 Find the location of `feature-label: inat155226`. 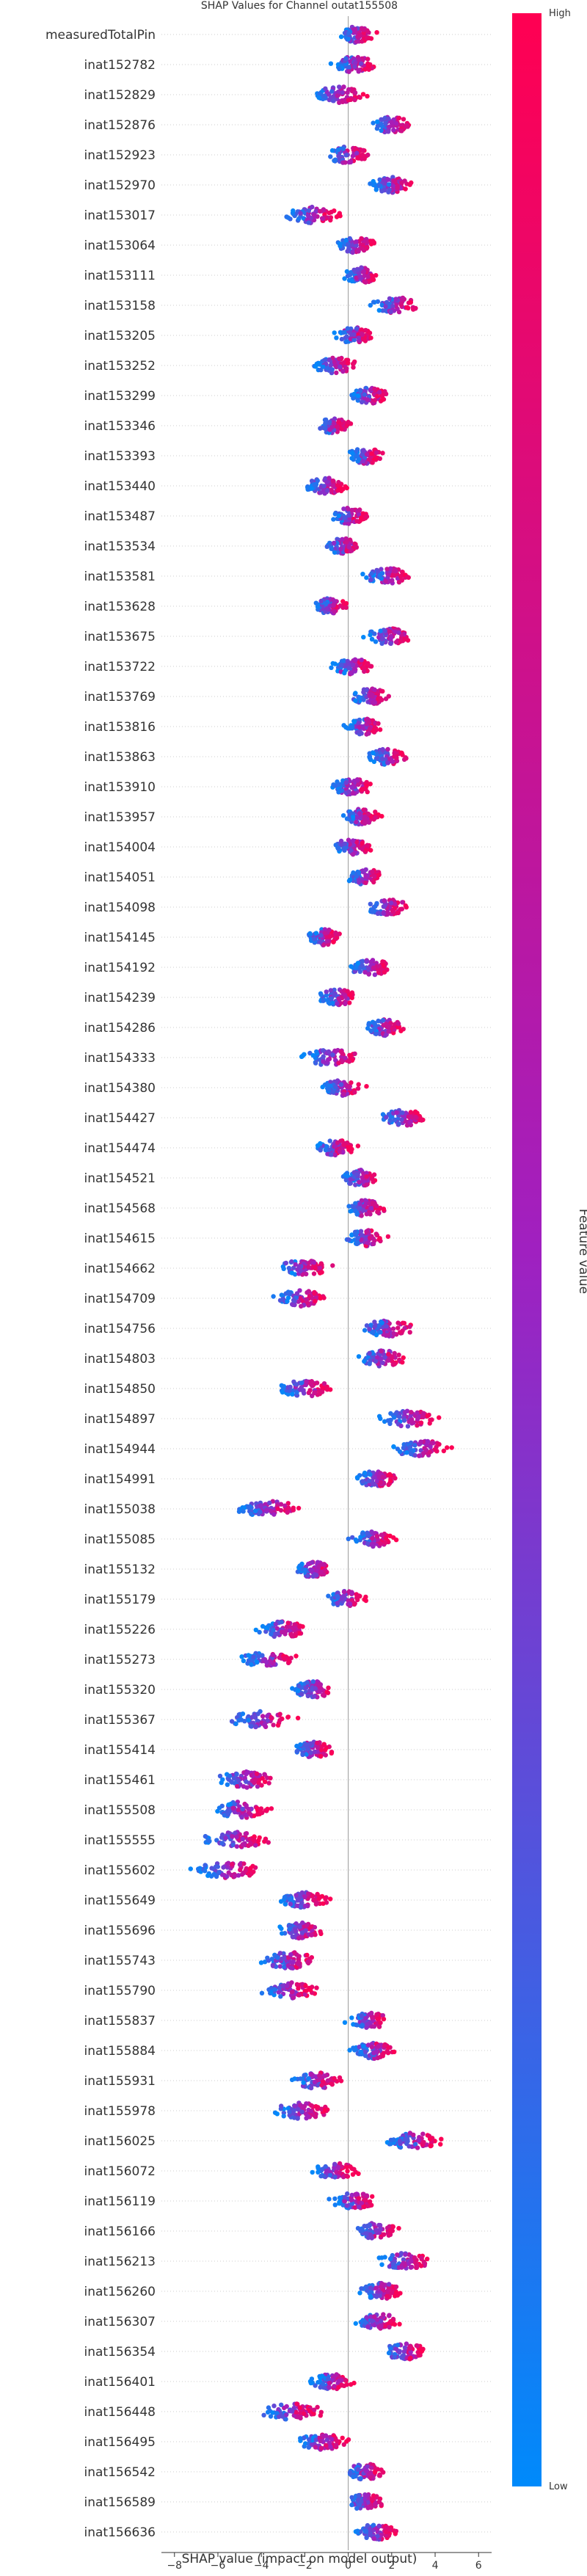

feature-label: inat155226 is located at coordinates (120, 1630).